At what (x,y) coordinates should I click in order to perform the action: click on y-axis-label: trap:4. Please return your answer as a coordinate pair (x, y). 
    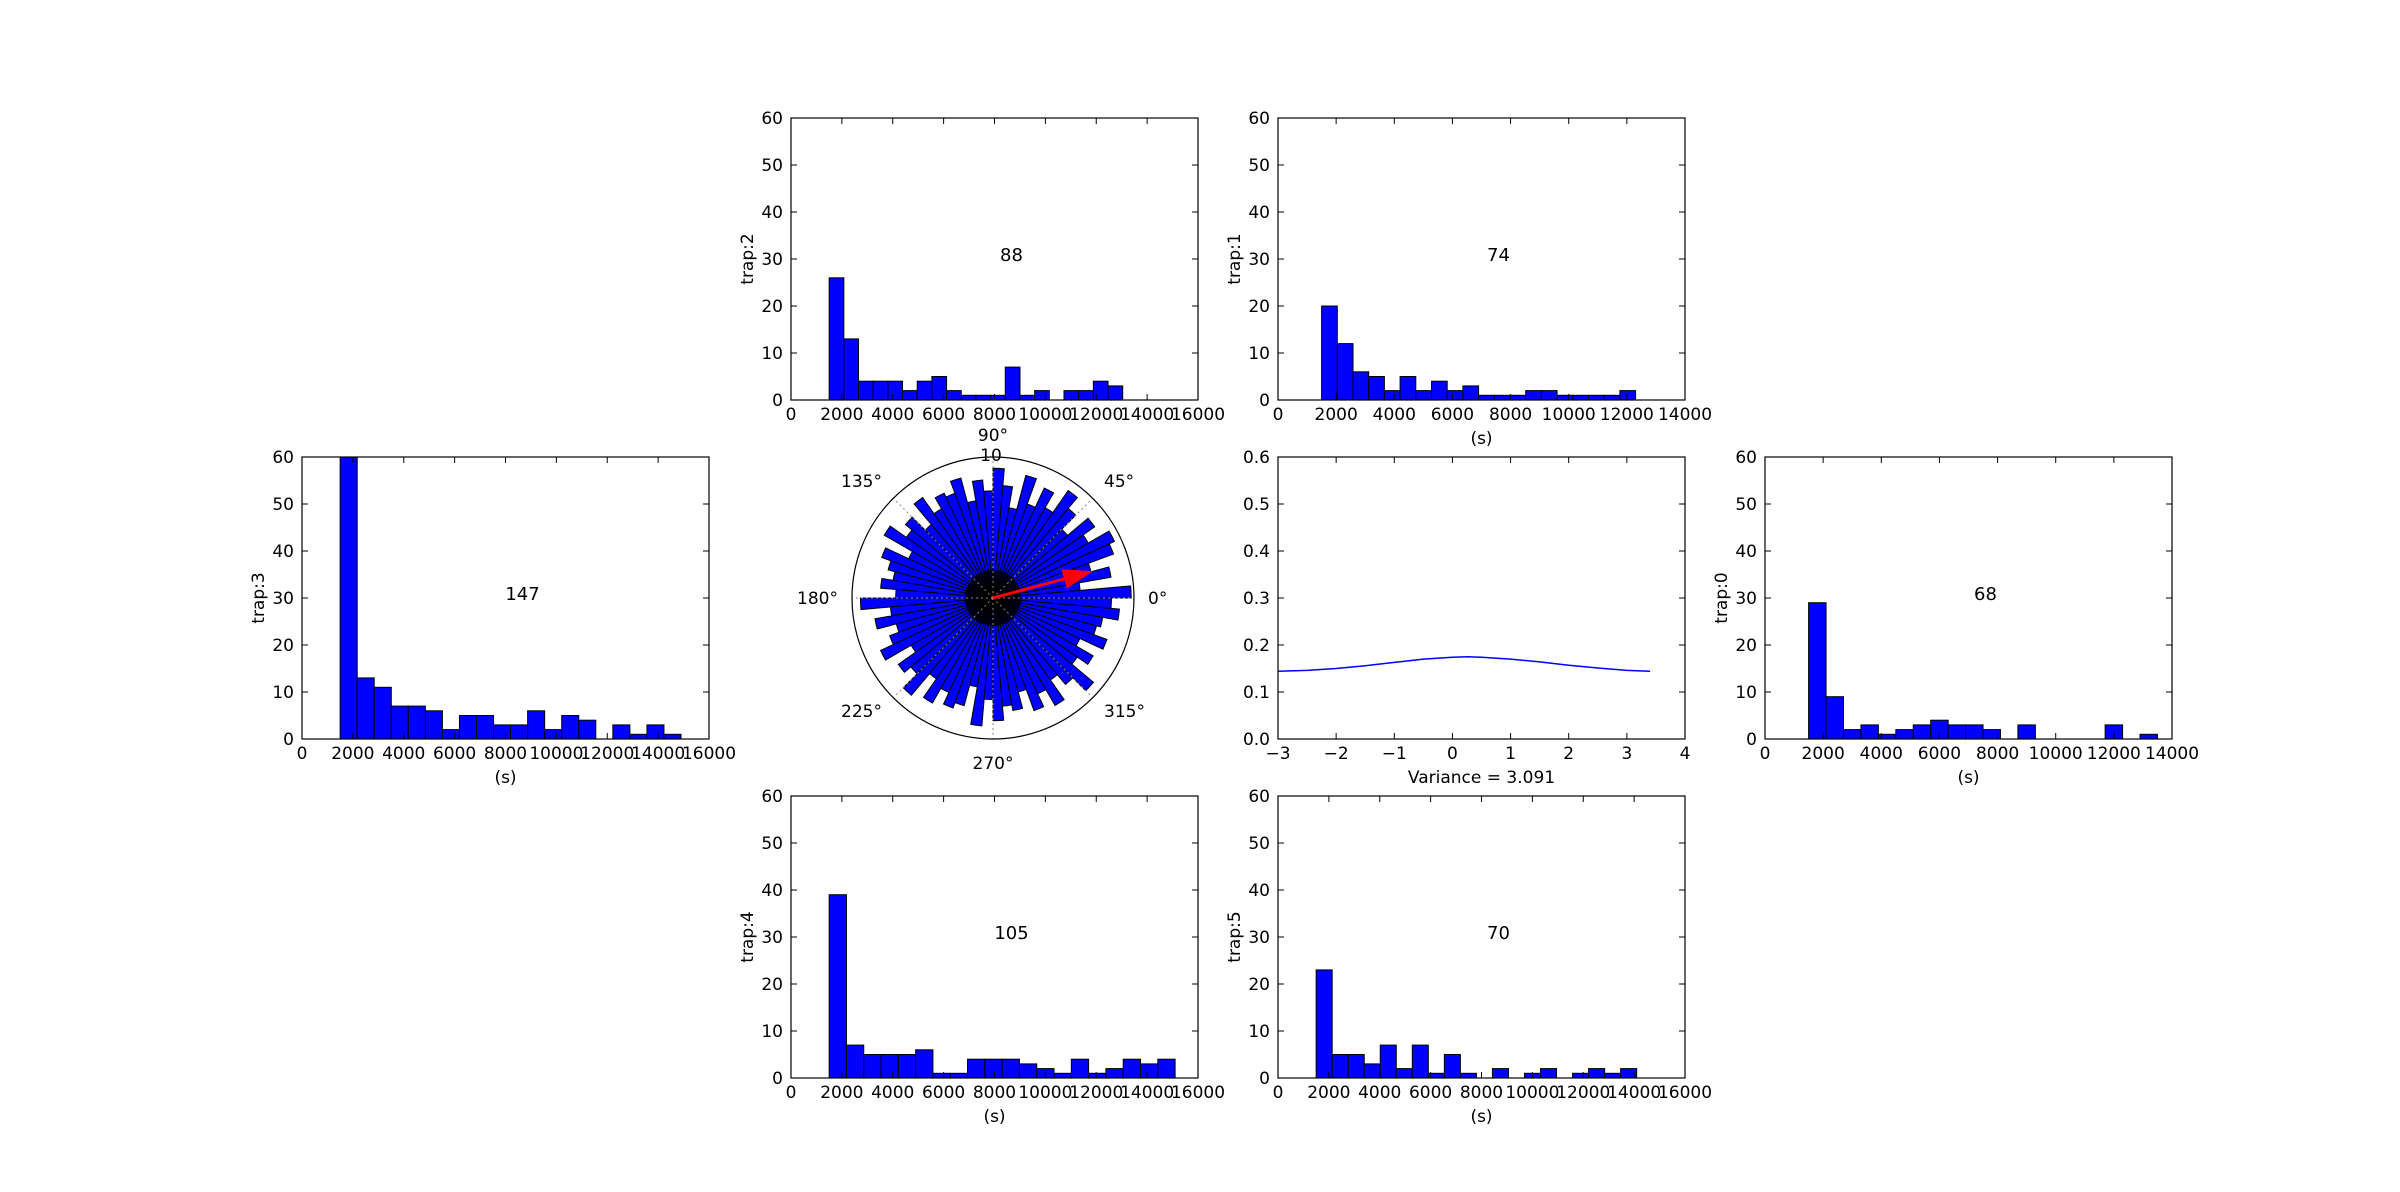
    Looking at the image, I should click on (748, 936).